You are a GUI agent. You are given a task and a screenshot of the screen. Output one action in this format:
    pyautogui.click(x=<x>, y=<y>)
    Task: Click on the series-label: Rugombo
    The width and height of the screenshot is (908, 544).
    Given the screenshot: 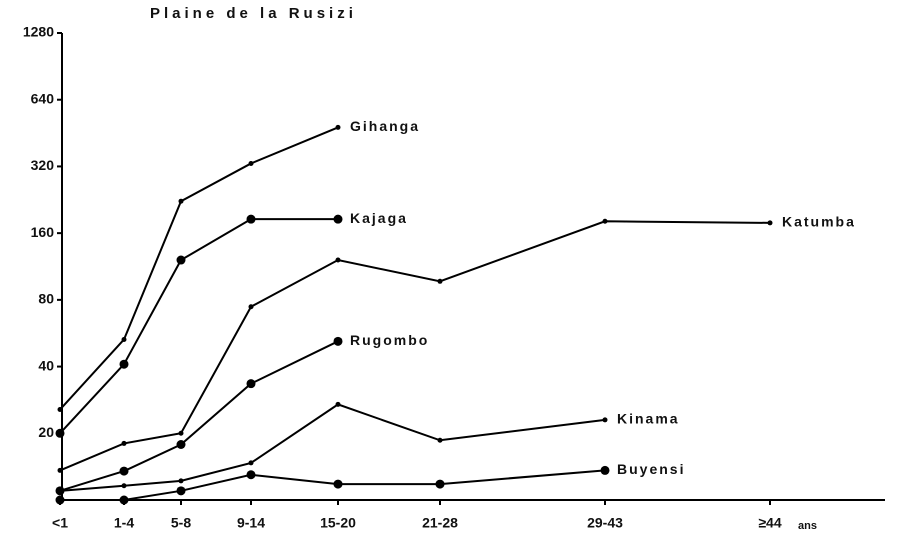 What is the action you would take?
    pyautogui.click(x=389, y=340)
    